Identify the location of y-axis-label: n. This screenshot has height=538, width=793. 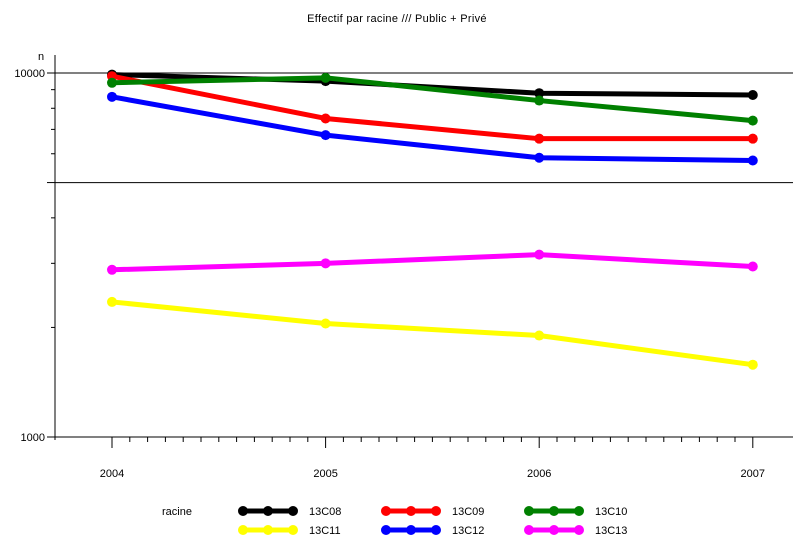
(41, 57).